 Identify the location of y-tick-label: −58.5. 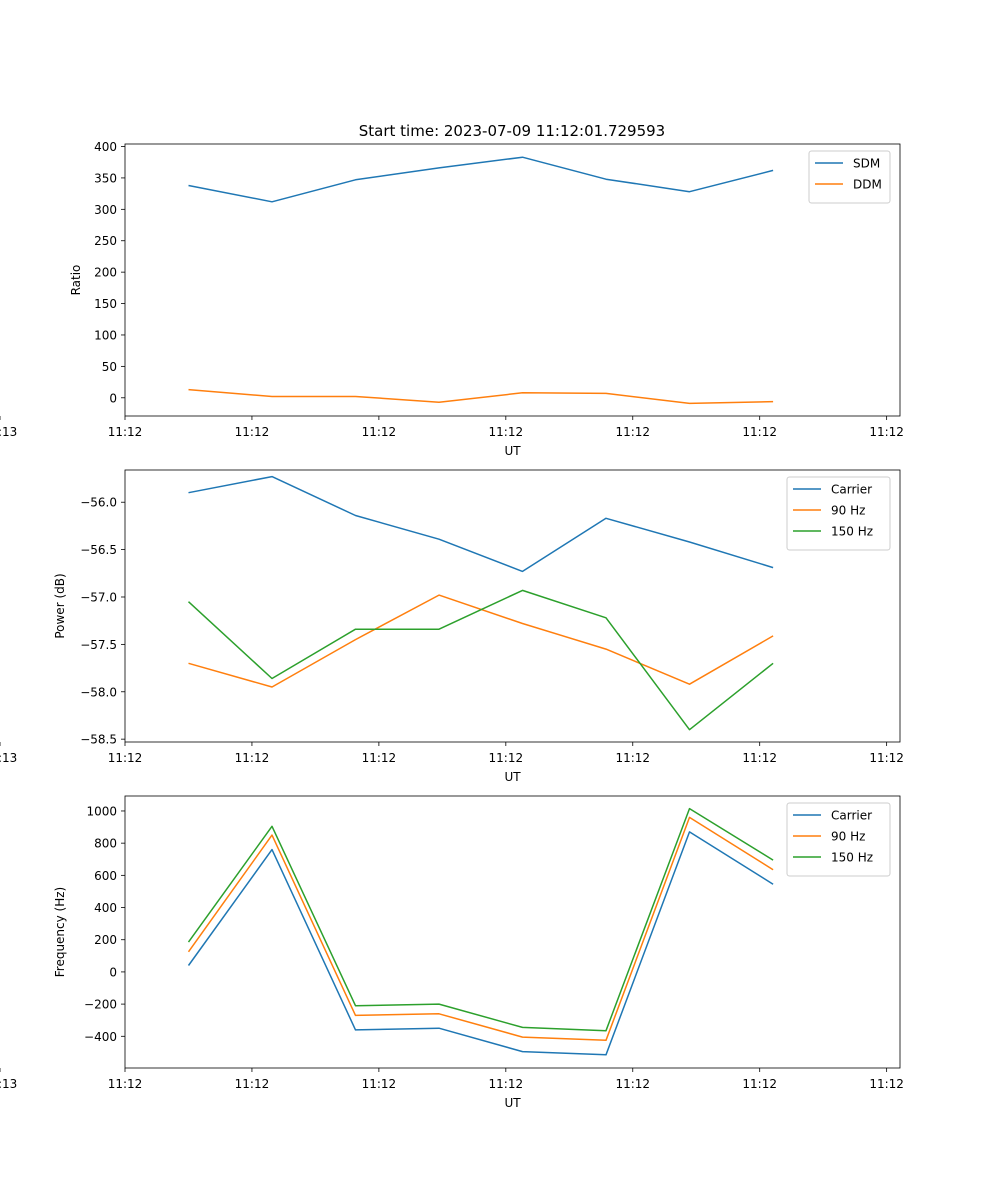
(98, 740).